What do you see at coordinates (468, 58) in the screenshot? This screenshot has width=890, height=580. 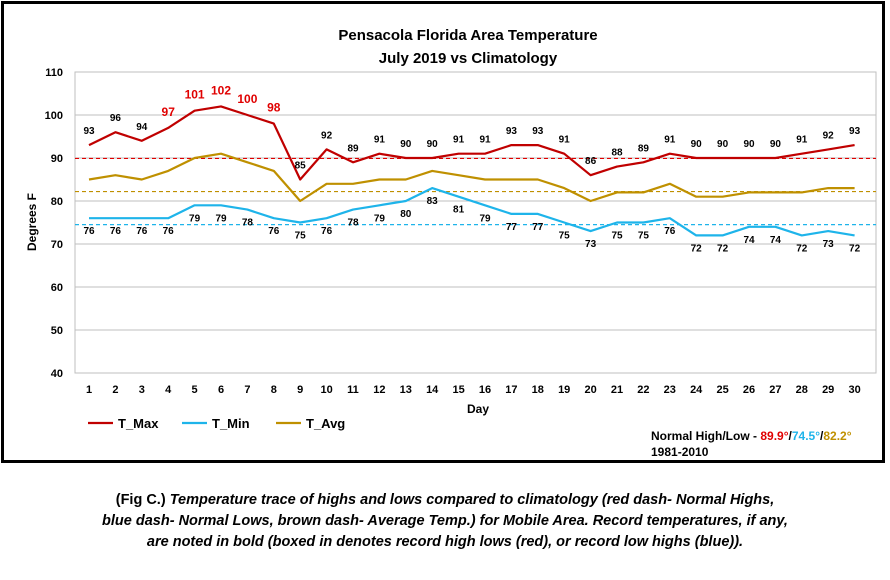 I see `chart-subtitle: July 2019 vs Climatology` at bounding box center [468, 58].